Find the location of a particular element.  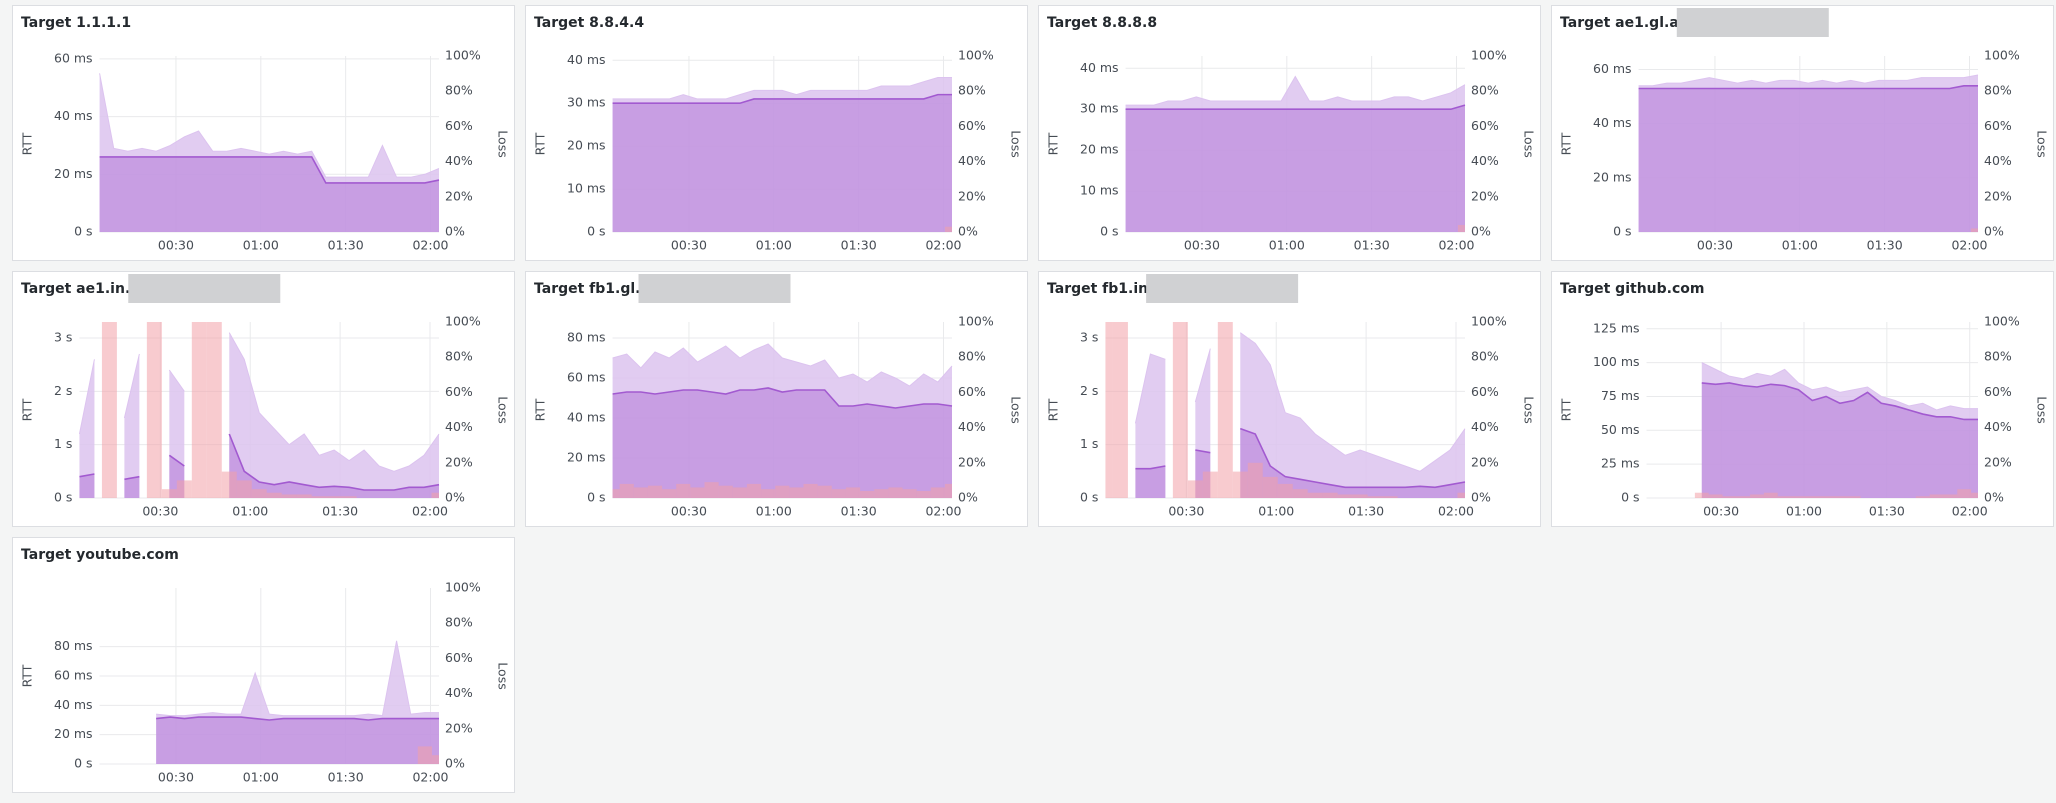

panel-title: Target fb1.gl. is located at coordinates (587, 289).